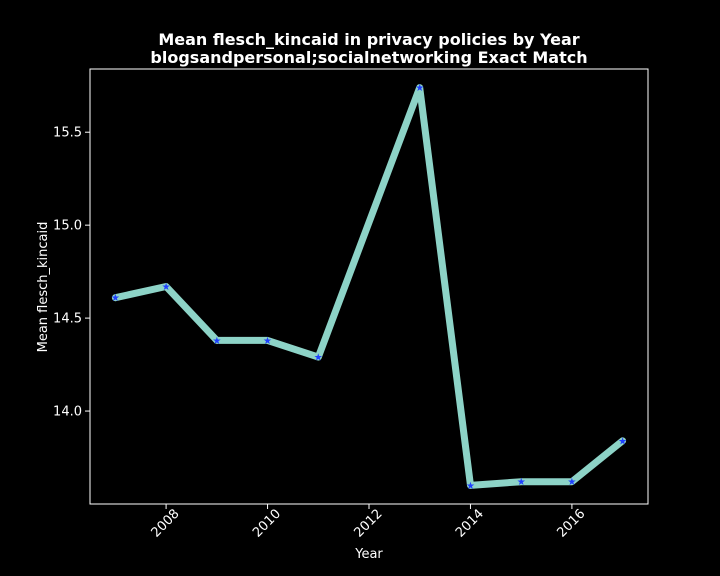  Describe the element at coordinates (470, 524) in the screenshot. I see `x-tick-label: 2014` at that location.